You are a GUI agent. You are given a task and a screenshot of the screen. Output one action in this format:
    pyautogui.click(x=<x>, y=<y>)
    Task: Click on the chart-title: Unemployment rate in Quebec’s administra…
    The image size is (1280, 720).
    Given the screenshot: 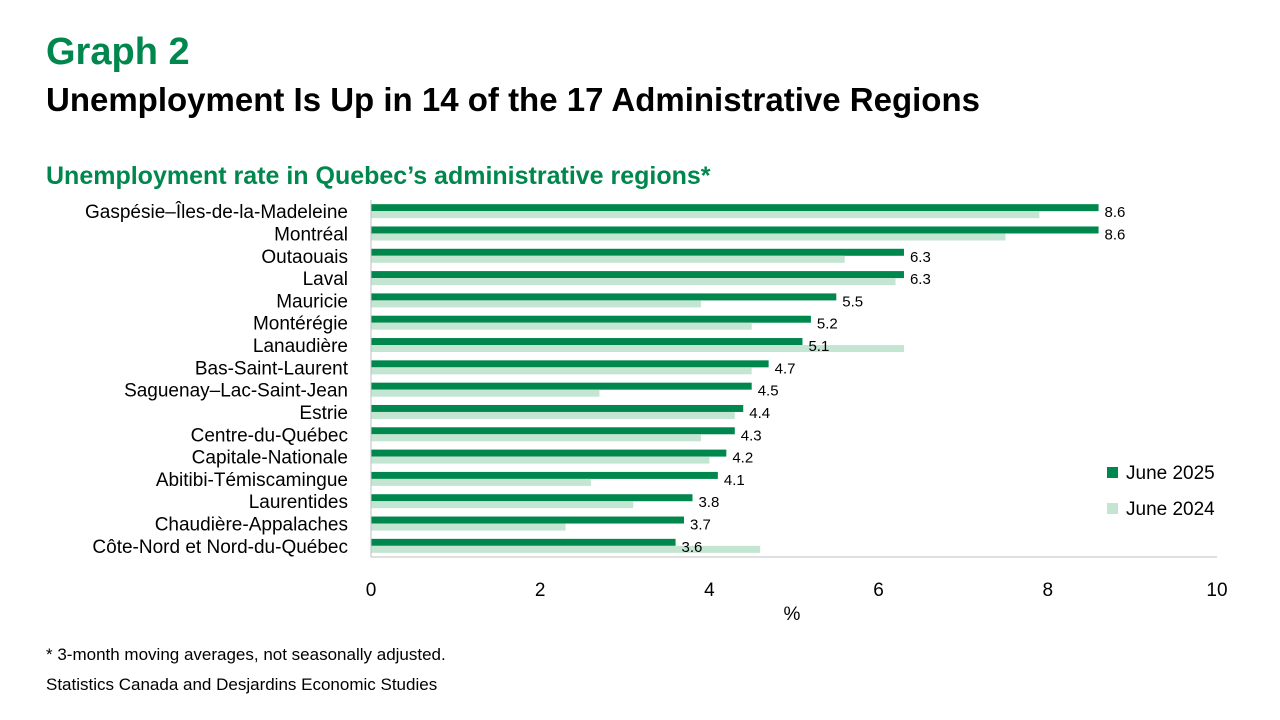 What is the action you would take?
    pyautogui.click(x=378, y=176)
    